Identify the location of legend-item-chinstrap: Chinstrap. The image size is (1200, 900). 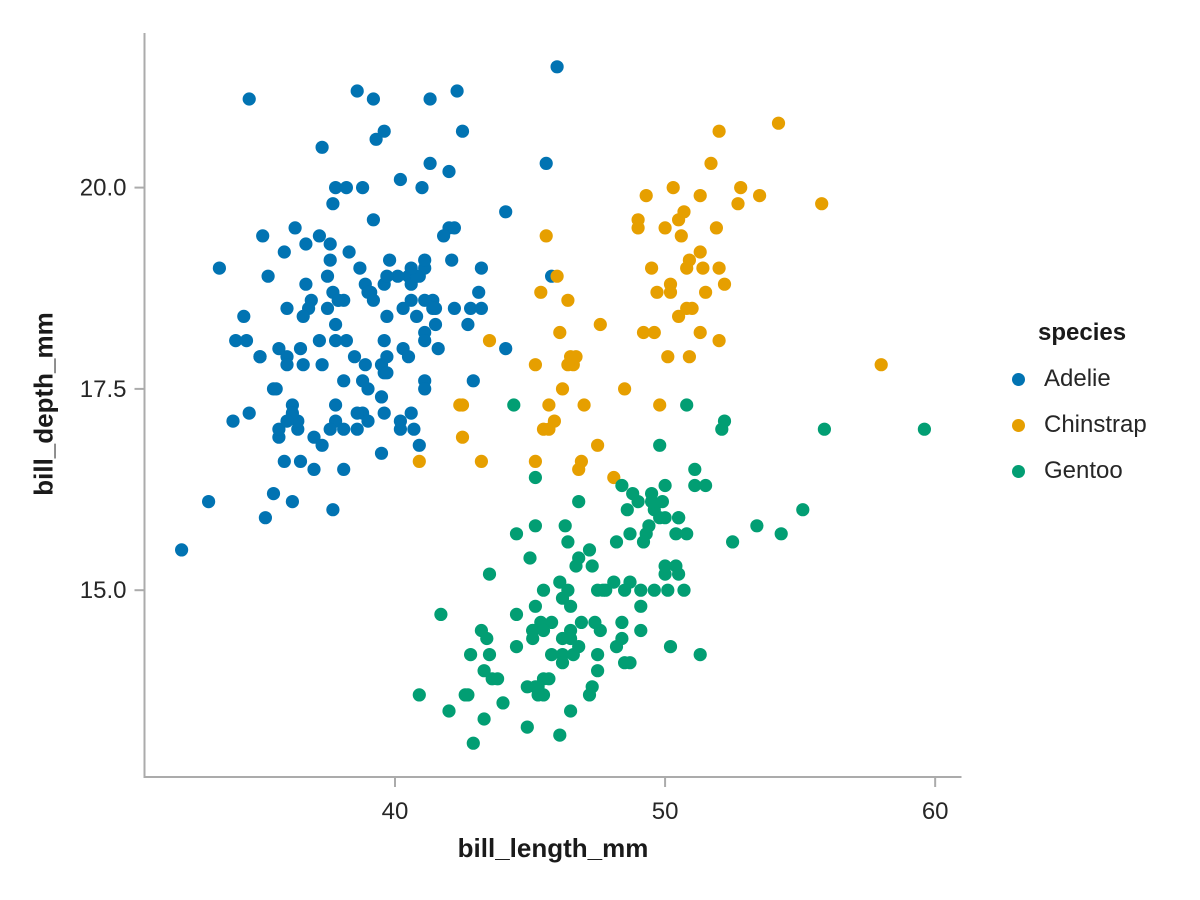
(1099, 425).